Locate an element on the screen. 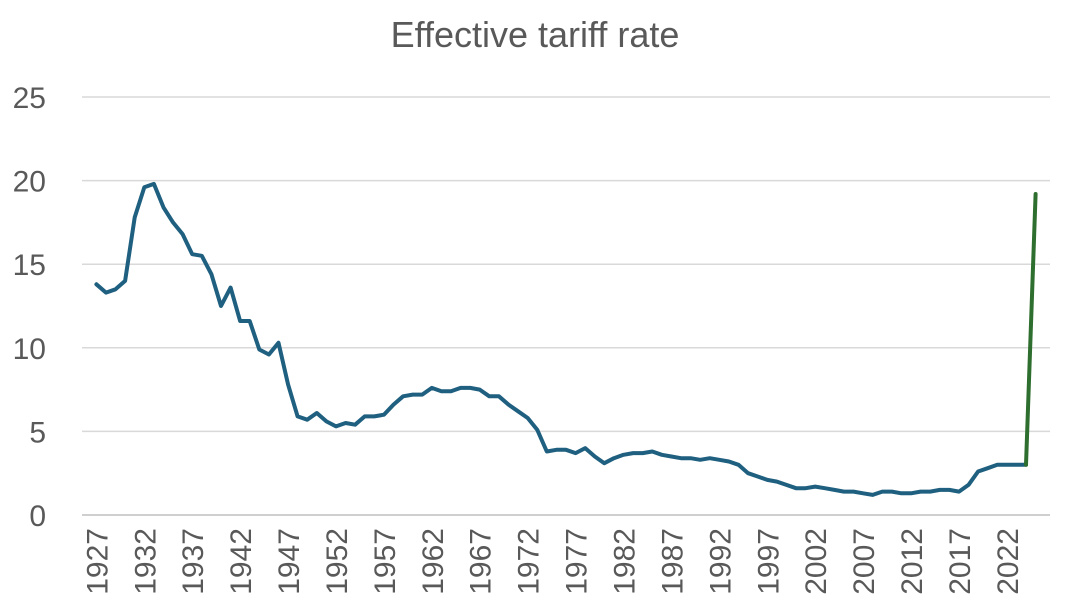 The height and width of the screenshot is (600, 1070). x-tick-label: 1997 is located at coordinates (768, 561).